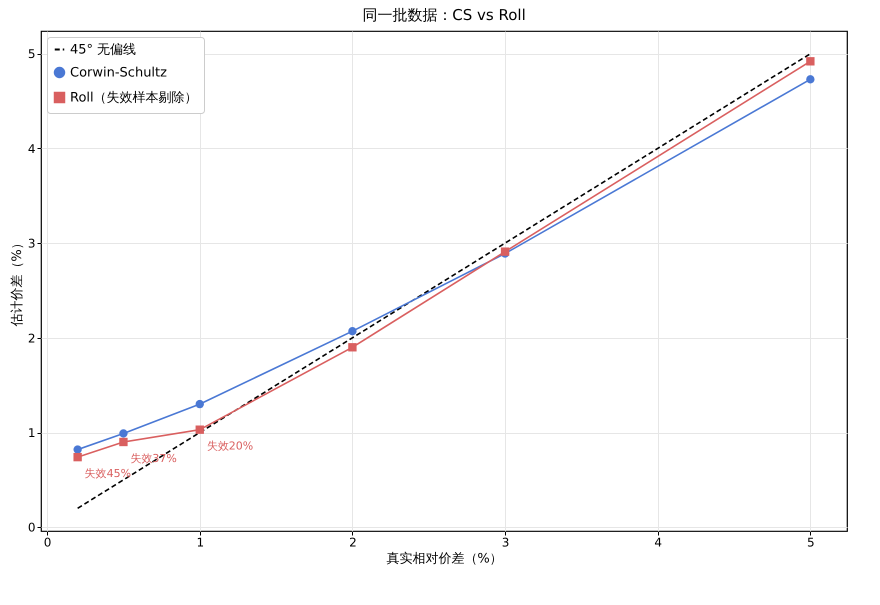 The image size is (880, 605). Describe the element at coordinates (32, 149) in the screenshot. I see `y-tick-label: 4` at that location.